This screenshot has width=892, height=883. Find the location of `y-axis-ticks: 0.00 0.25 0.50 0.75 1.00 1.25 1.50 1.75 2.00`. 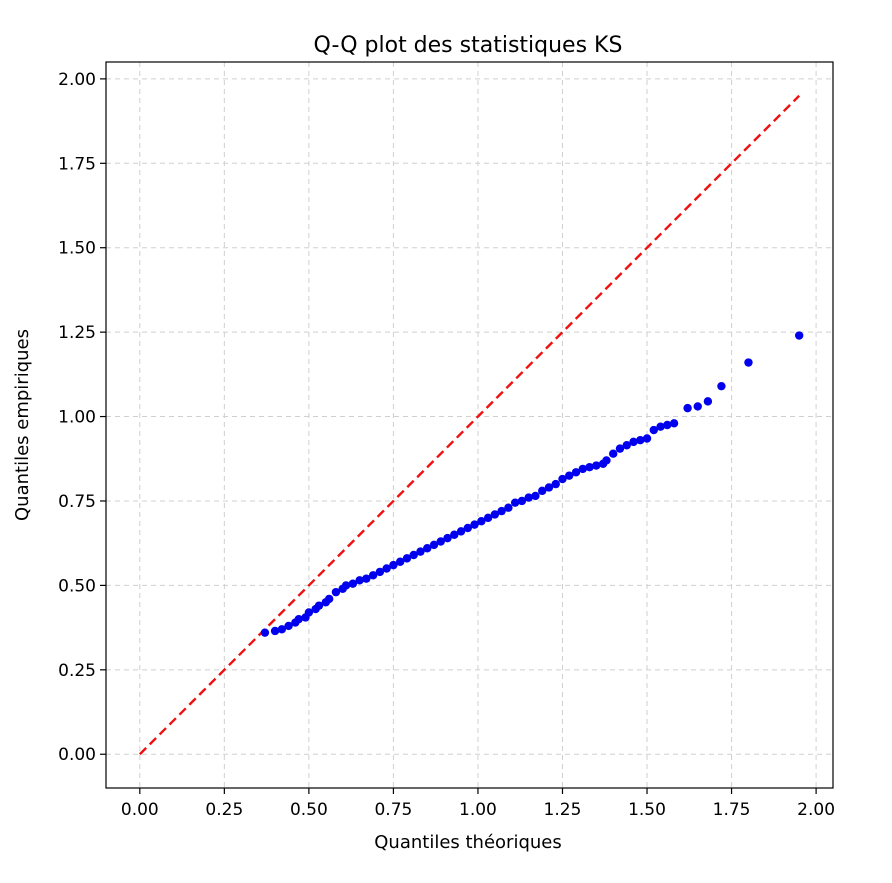

y-axis-ticks: 0.00 0.25 0.50 0.75 1.00 1.25 1.50 1.75 2.00 is located at coordinates (82, 417).